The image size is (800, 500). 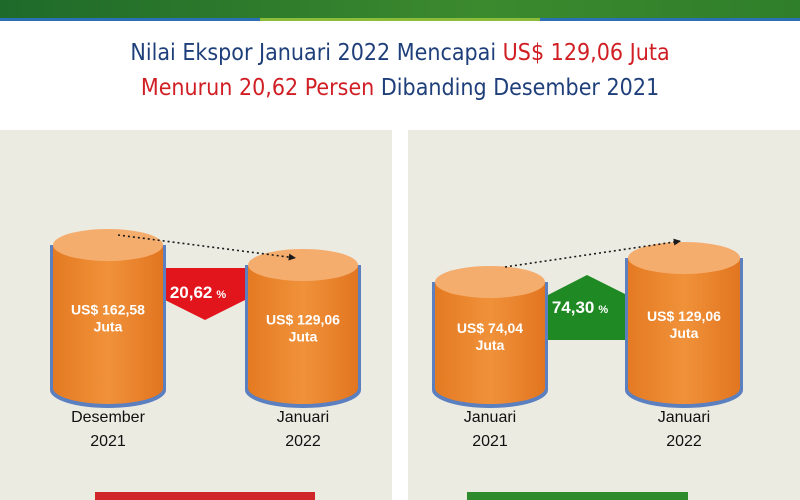 I want to click on badge-down, so click(x=205, y=294).